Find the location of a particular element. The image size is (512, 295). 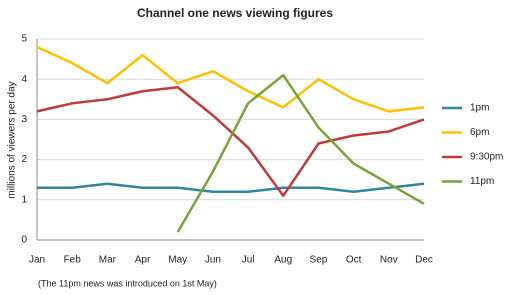

y-axis-label: millions of viewers per day is located at coordinates (12, 139).